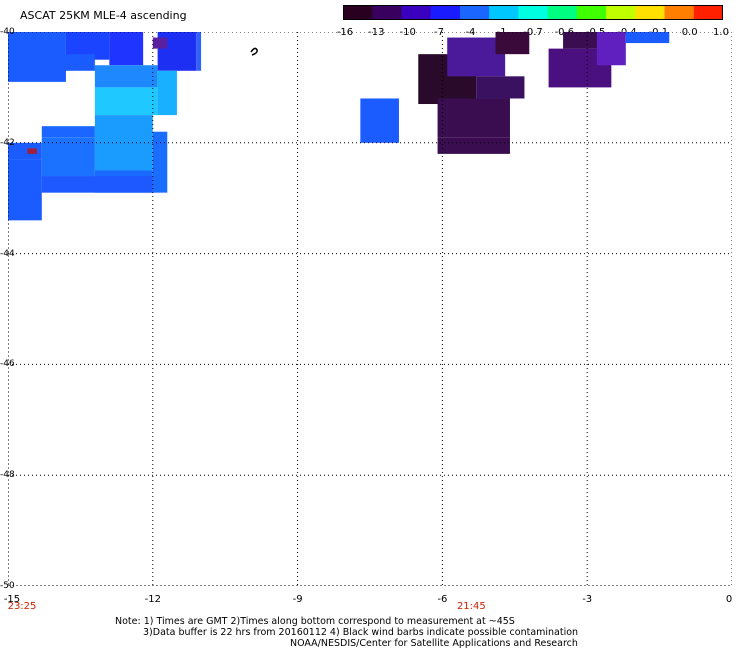 The width and height of the screenshot is (740, 650). I want to click on longitude-tick-label: 0, so click(729, 599).